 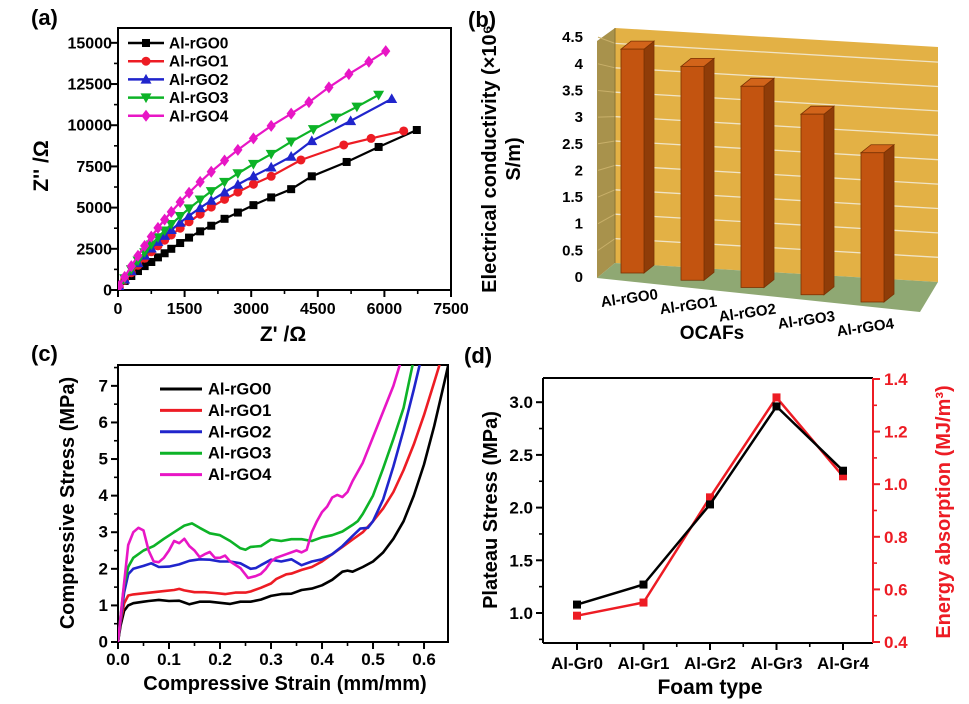 What do you see at coordinates (90, 43) in the screenshot?
I see `y-tick-label: 15000` at bounding box center [90, 43].